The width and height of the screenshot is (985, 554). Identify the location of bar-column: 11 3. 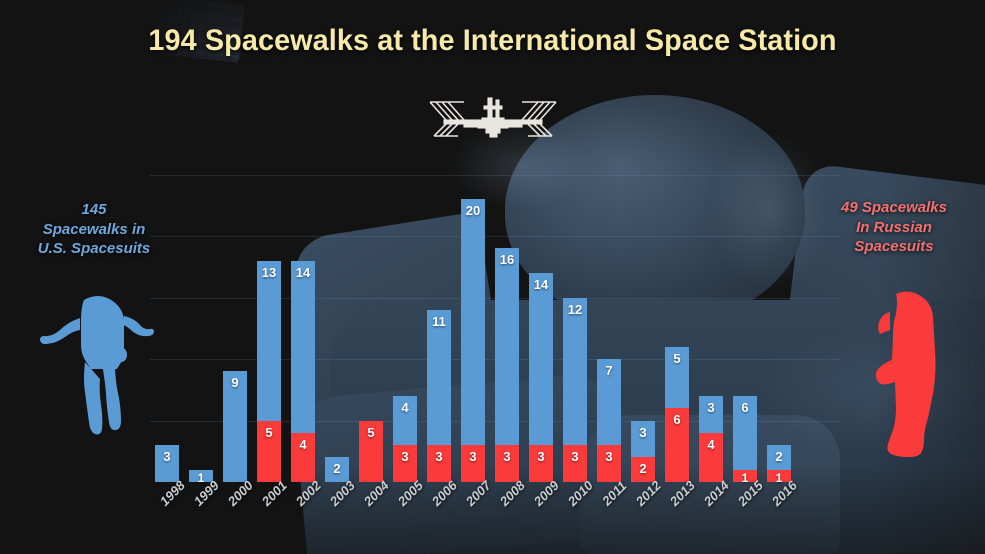
(439, 395).